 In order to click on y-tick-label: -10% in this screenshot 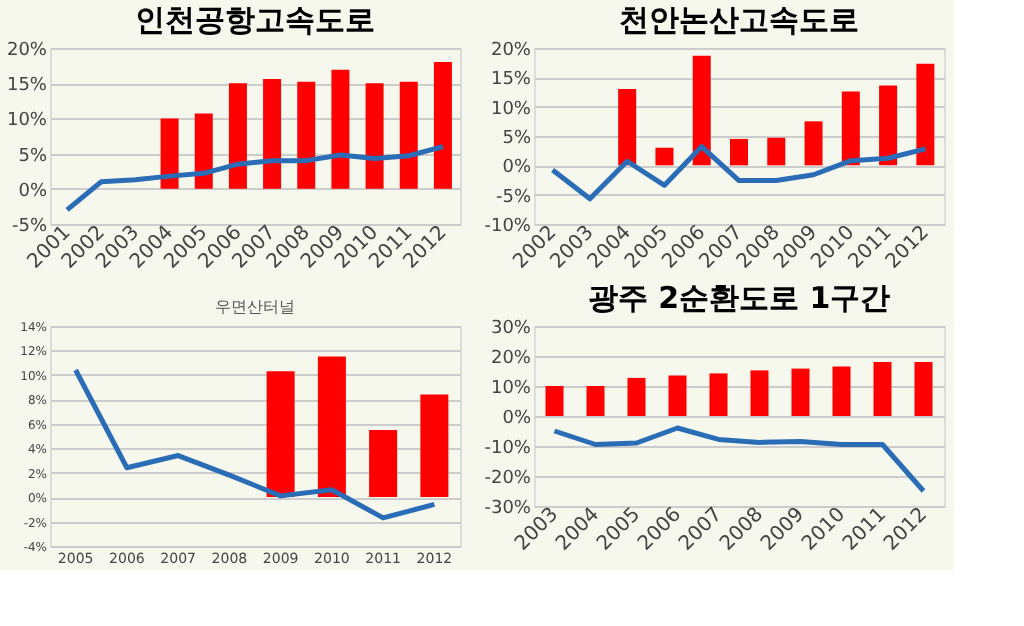, I will do `click(508, 449)`.